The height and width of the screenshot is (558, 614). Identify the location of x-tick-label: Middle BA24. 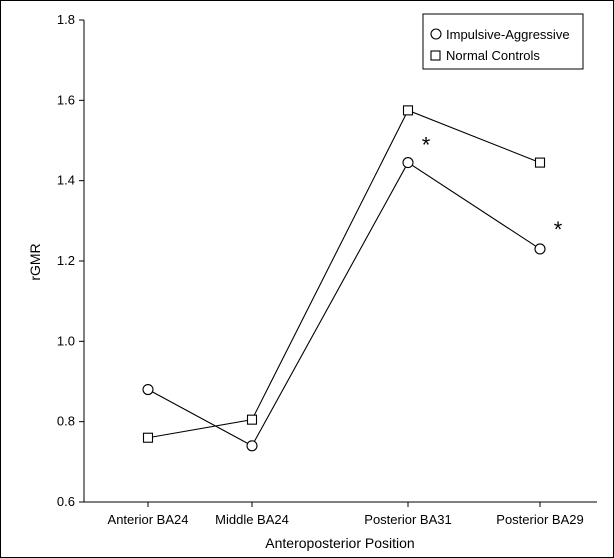
(252, 519).